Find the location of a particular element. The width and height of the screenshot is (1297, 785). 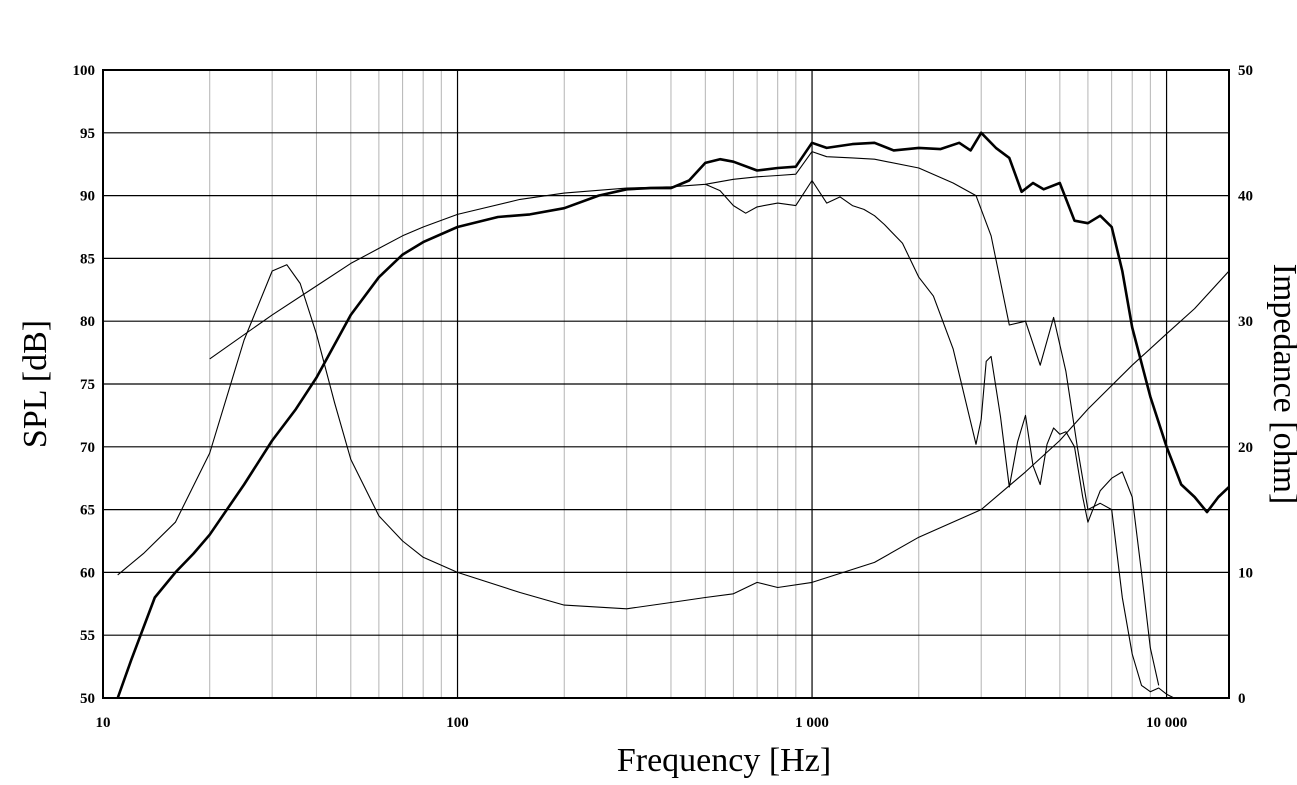

y2-tick-label: 50 is located at coordinates (1245, 71).